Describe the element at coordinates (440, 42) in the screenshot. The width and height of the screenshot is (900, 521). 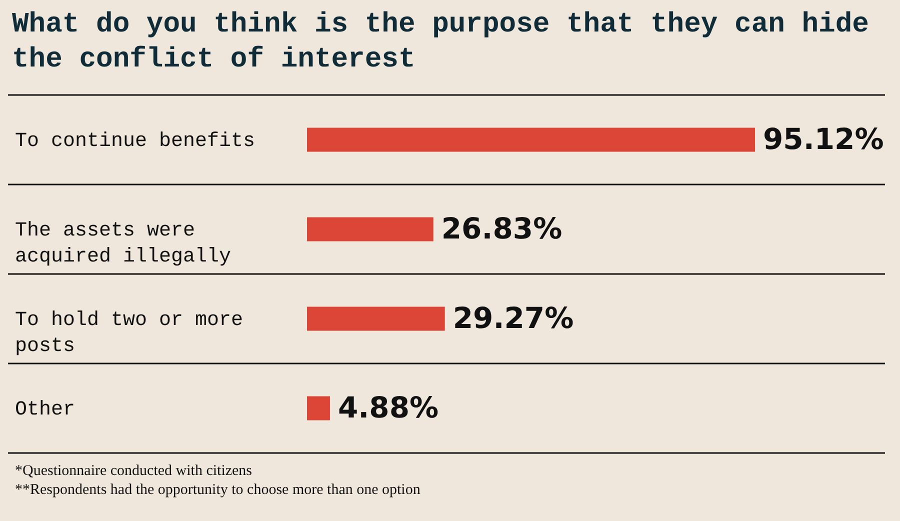
I see `chart-title: What do you think is the purpose that they can hide the conflict of interest` at that location.